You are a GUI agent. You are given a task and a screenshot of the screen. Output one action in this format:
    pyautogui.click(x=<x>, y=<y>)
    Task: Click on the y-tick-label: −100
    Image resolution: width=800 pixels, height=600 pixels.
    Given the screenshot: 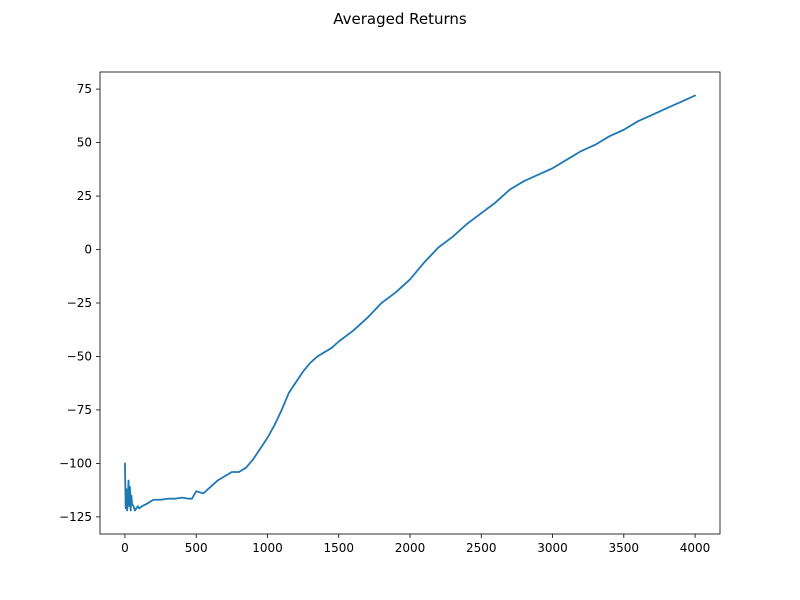 What is the action you would take?
    pyautogui.click(x=75, y=463)
    